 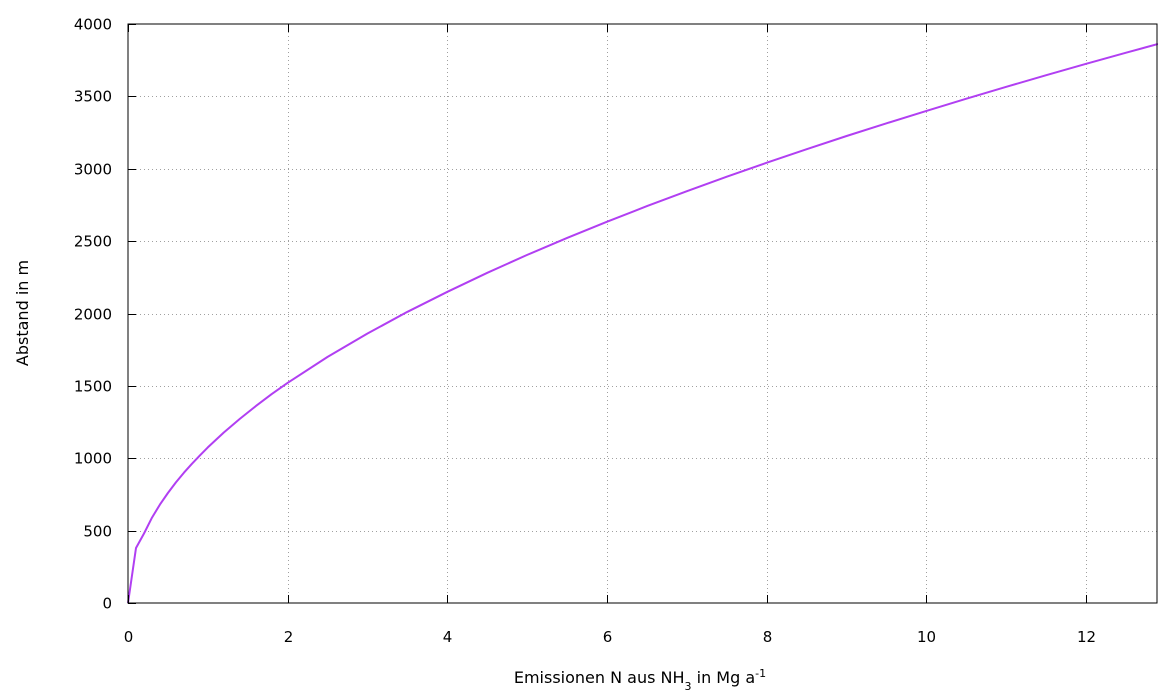 What do you see at coordinates (97, 532) in the screenshot?
I see `y-tick-label: 500` at bounding box center [97, 532].